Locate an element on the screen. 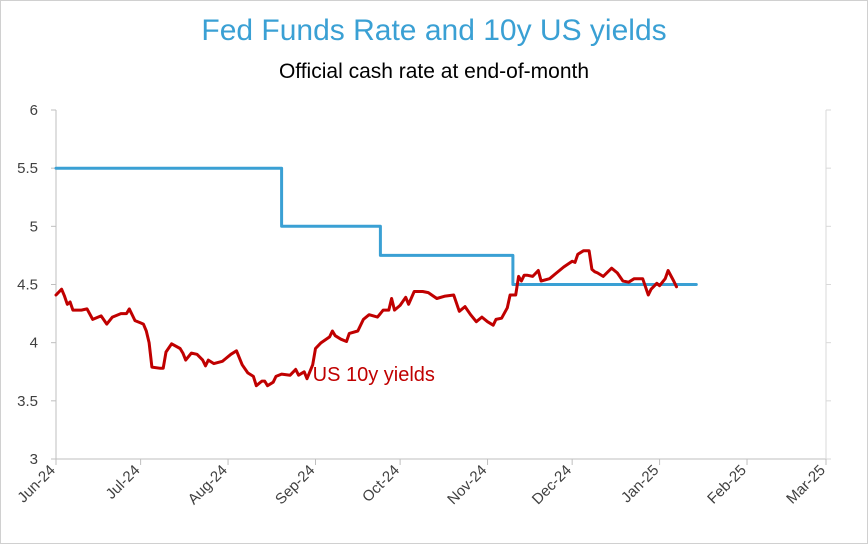 The image size is (868, 544). x-tick-label: Dec-24 is located at coordinates (552, 485).